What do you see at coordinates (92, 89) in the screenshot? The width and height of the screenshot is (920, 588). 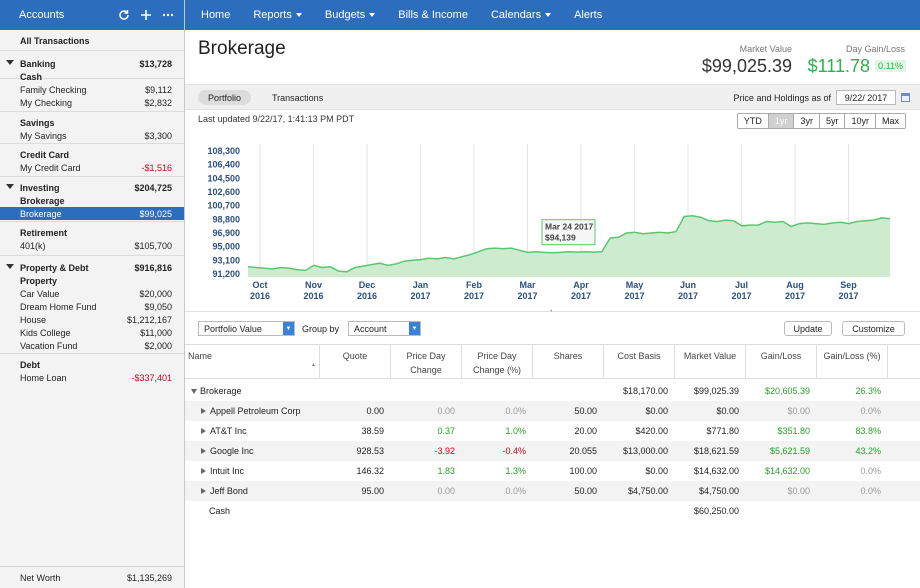 I see `sidebar-account-item: Family Checking $9,112` at bounding box center [92, 89].